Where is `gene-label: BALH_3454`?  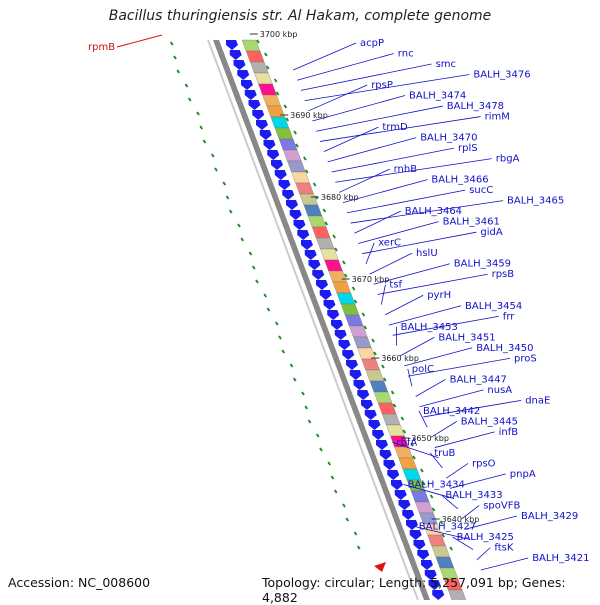
gene-label: BALH_3454 is located at coordinates (493, 306).